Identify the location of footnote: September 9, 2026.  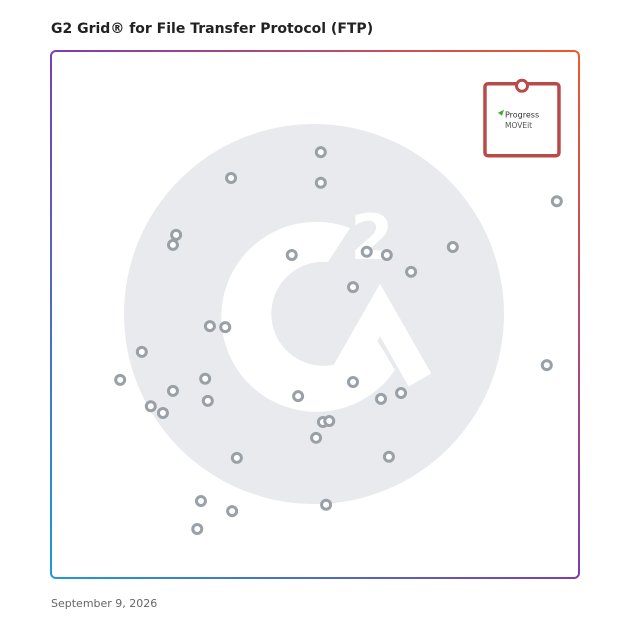
(104, 603).